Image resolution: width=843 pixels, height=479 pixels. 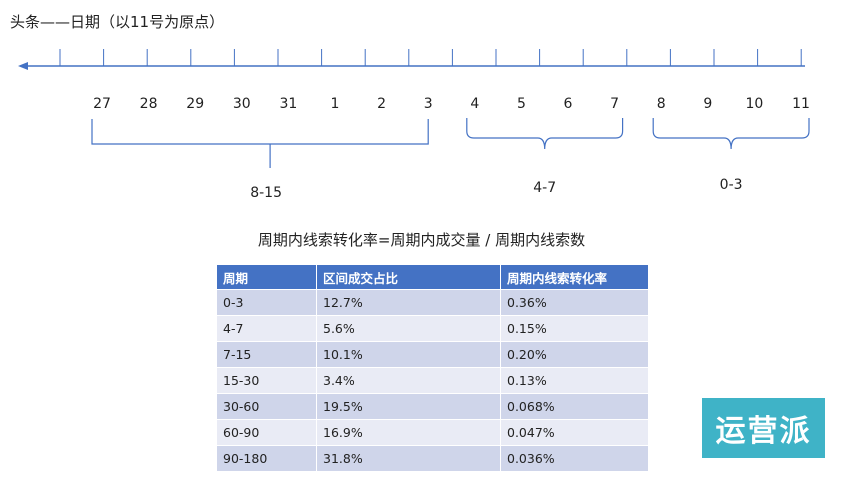 I want to click on cell-deal-share: 16.9%, so click(x=408, y=432).